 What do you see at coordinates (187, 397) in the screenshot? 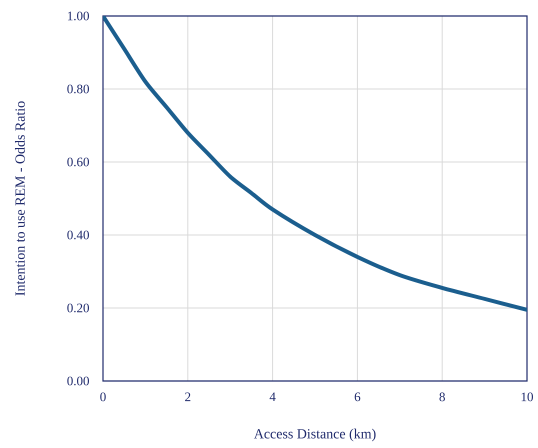
I see `x-tick-label: 2` at bounding box center [187, 397].